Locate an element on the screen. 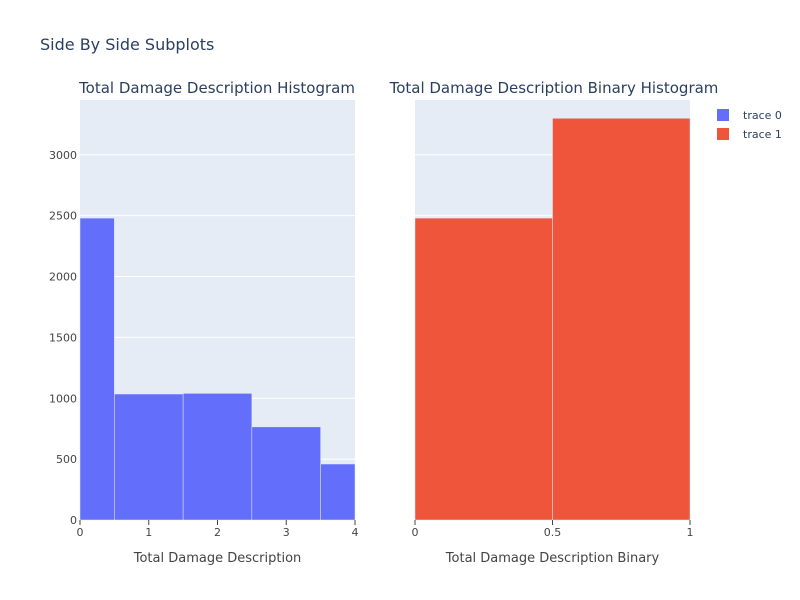 The width and height of the screenshot is (800, 600). legend-label: trace 1 is located at coordinates (762, 134).